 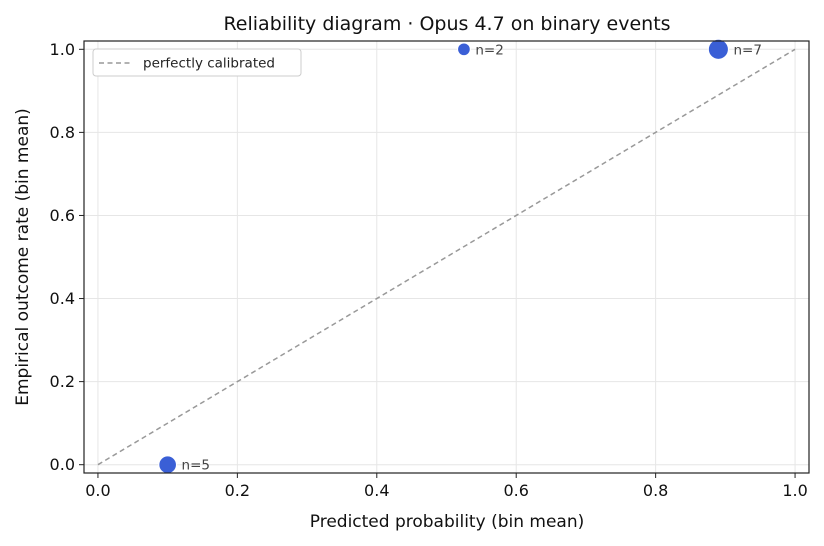 What do you see at coordinates (447, 522) in the screenshot?
I see `x-axis-label: Predicted probability (bin mean)` at bounding box center [447, 522].